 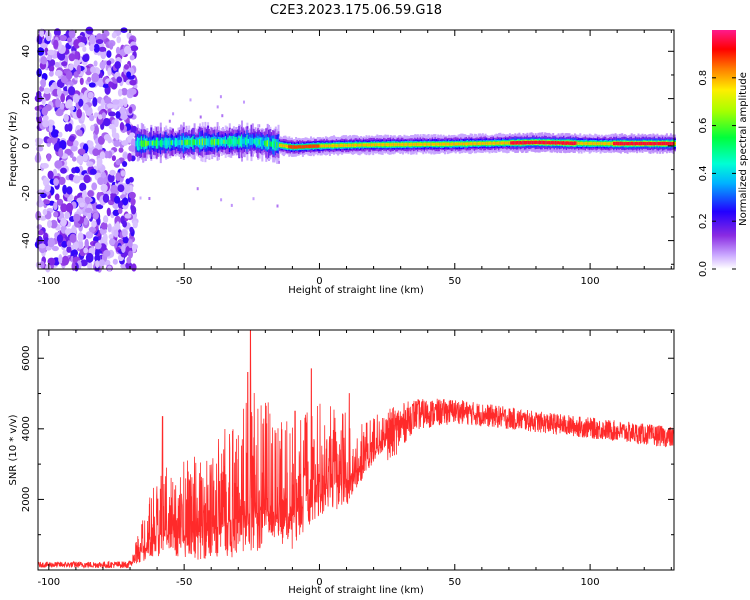 I want to click on snr-ytick-label: 6000, so click(x=26, y=358).